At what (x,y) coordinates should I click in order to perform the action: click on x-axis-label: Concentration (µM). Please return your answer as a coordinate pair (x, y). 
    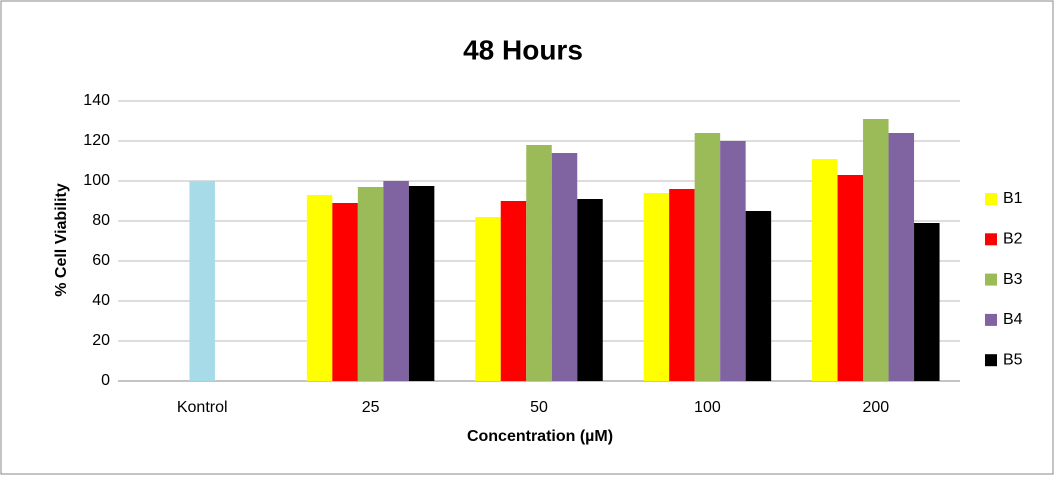
    Looking at the image, I should click on (540, 436).